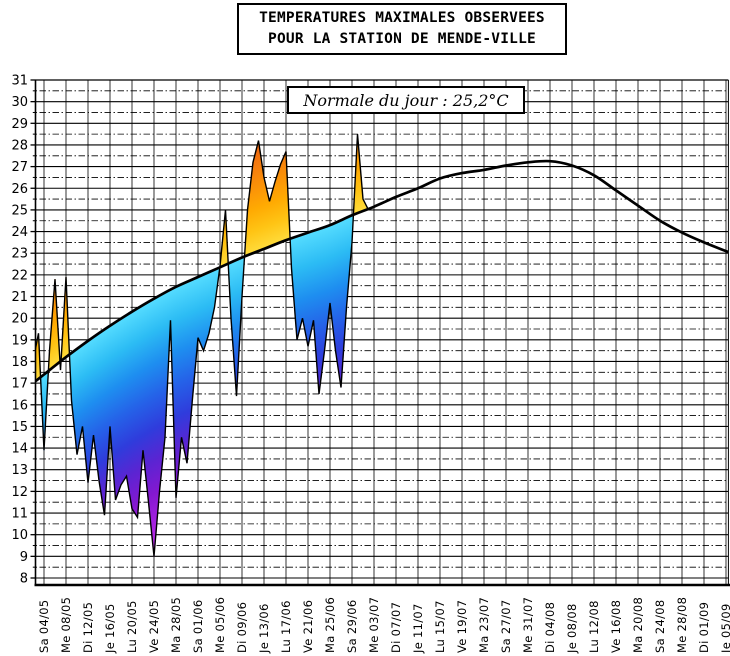 Image resolution: width=730 pixels, height=656 pixels. I want to click on x-axis-tick-label: Me 08/05, so click(66, 625).